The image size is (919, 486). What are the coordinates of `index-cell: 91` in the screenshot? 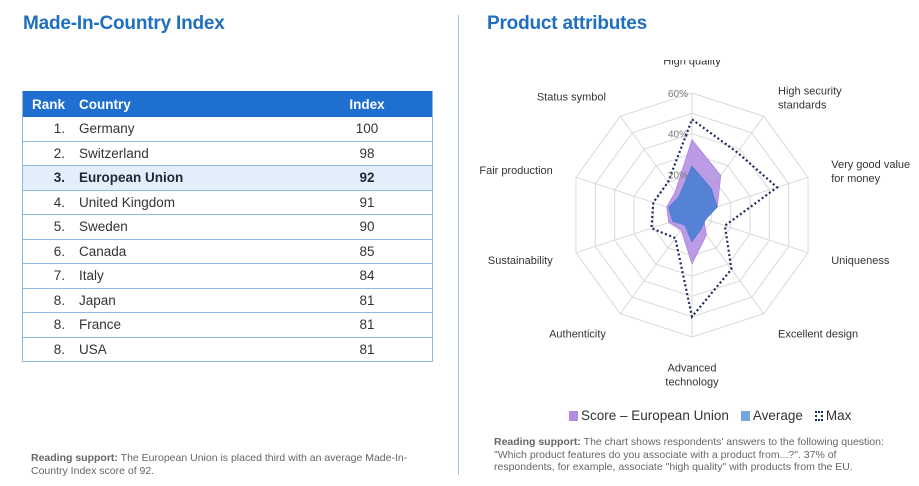 It's located at (367, 202).